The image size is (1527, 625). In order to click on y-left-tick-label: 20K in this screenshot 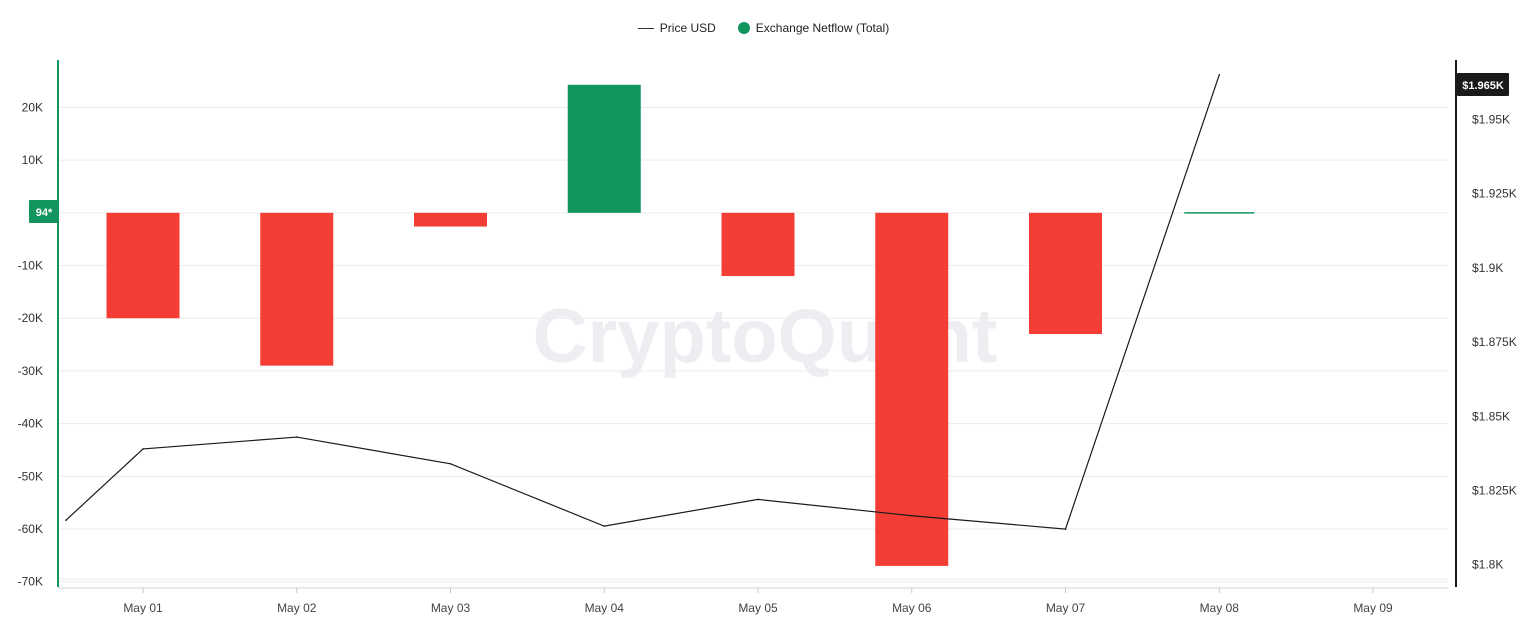, I will do `click(32, 107)`.